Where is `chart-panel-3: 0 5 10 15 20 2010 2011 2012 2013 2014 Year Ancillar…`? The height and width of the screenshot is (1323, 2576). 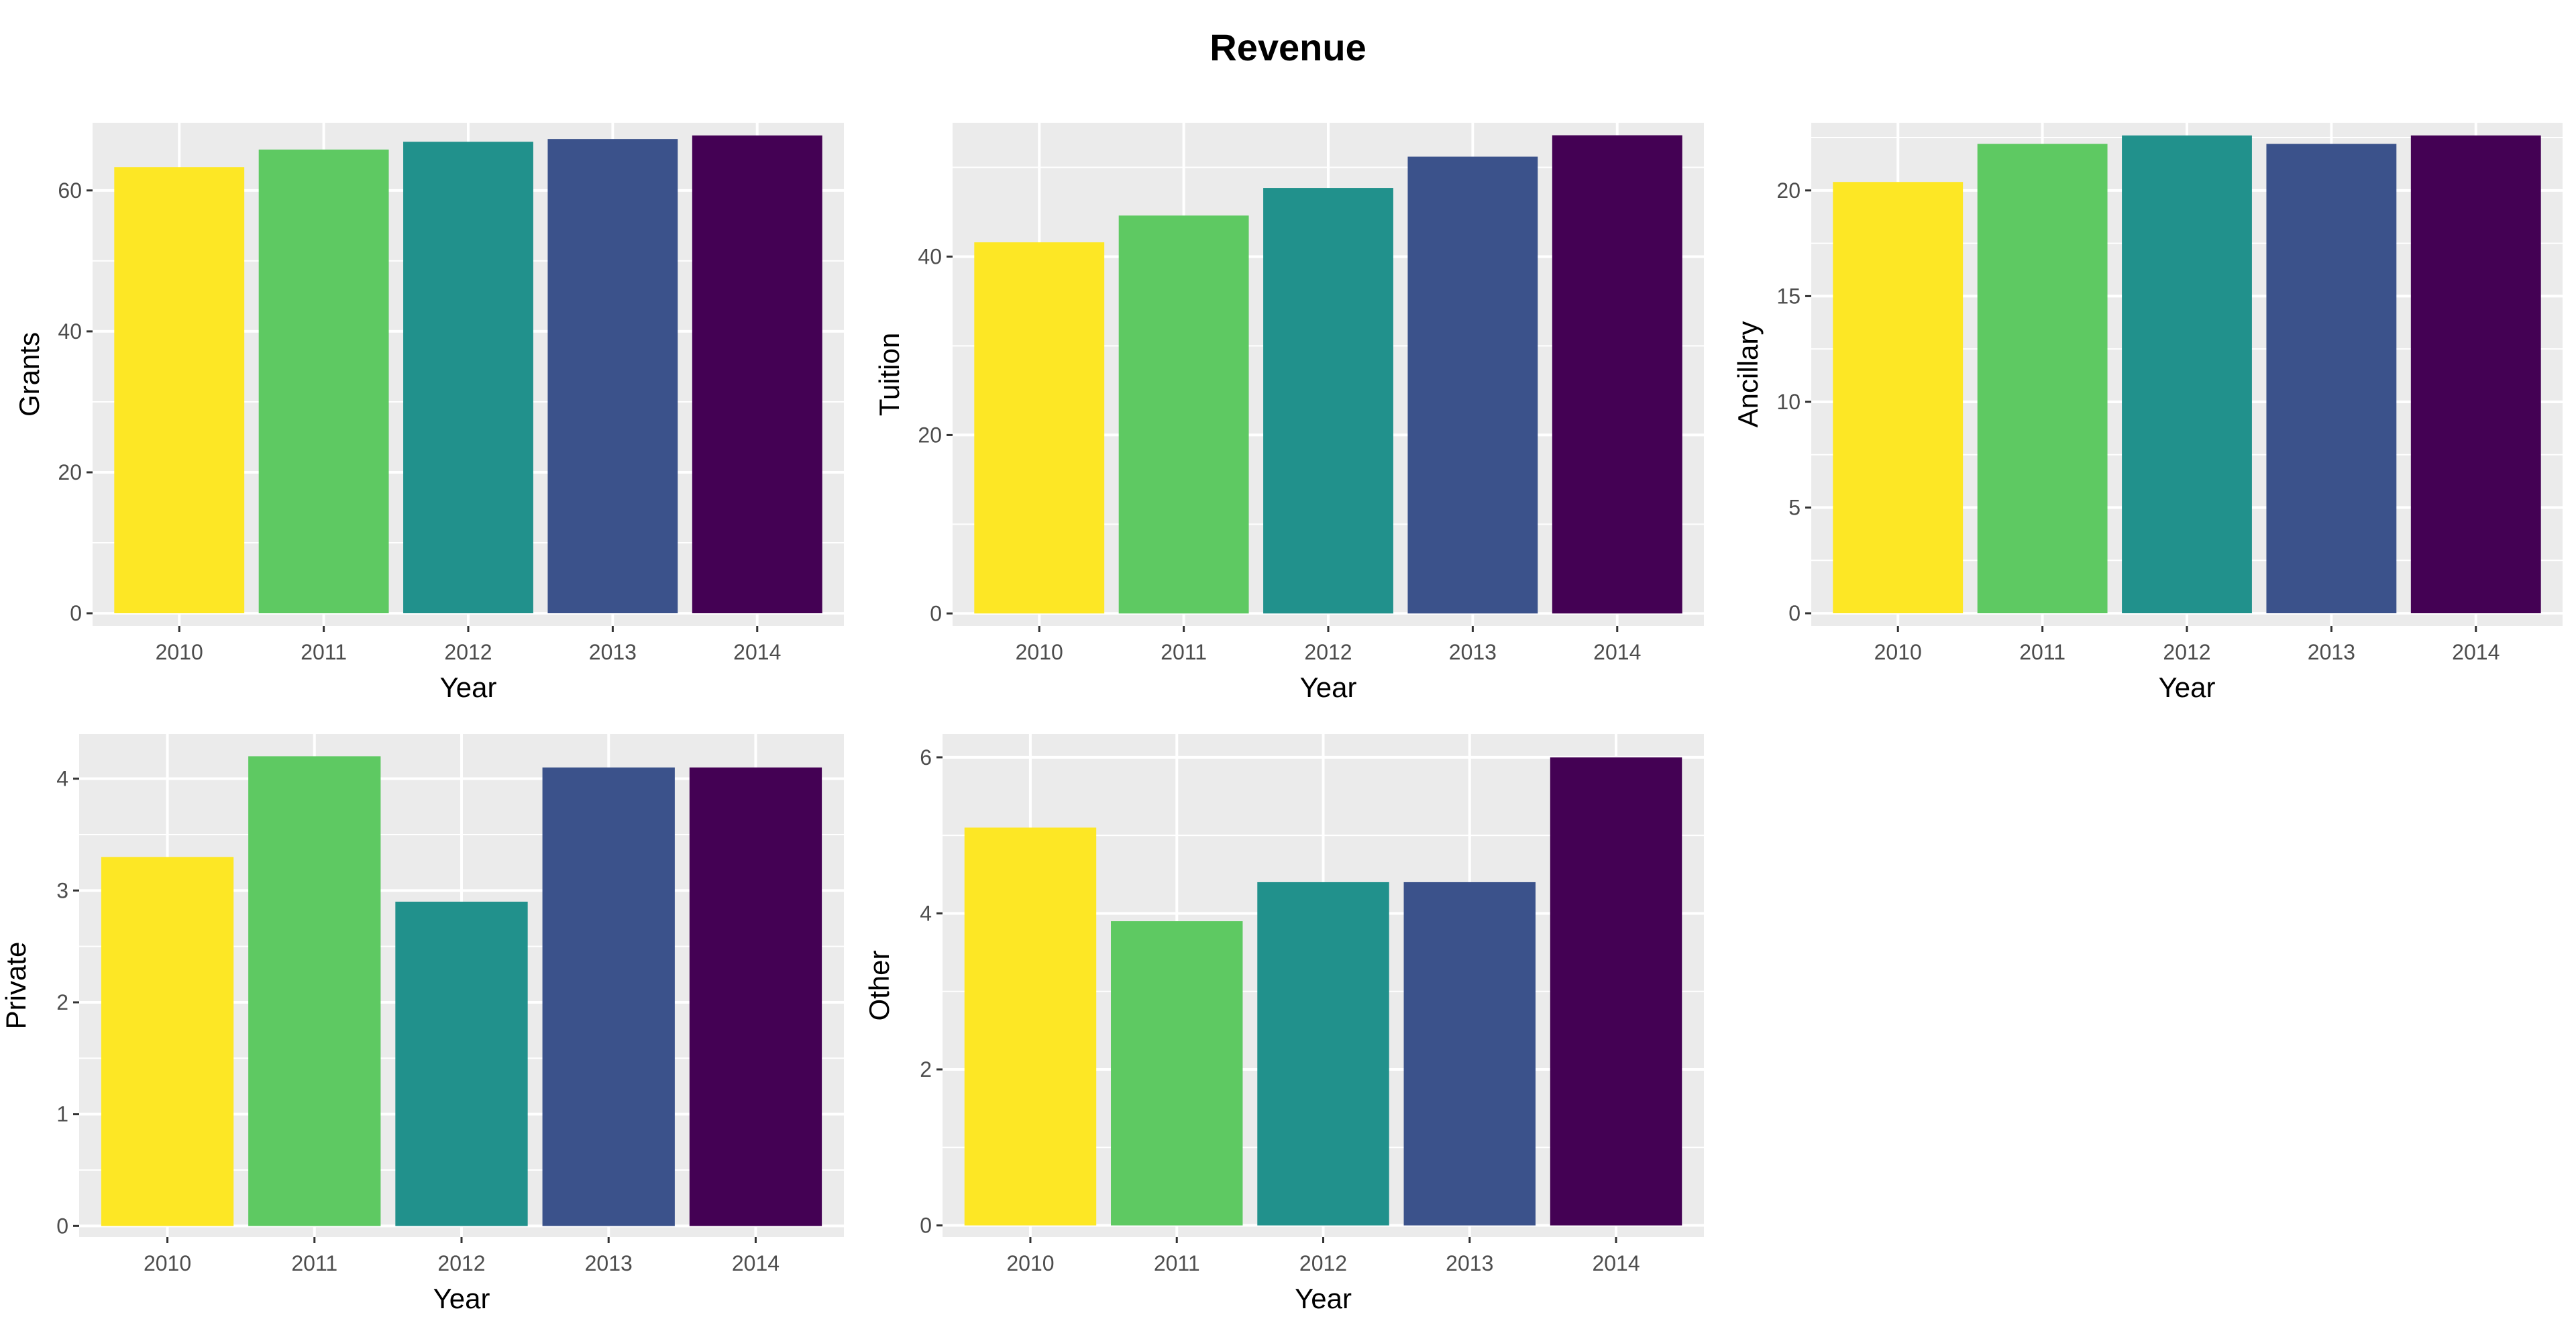 chart-panel-3: 0 5 10 15 20 2010 2011 2012 2013 2014 Year Ancillar… is located at coordinates (2147, 413).